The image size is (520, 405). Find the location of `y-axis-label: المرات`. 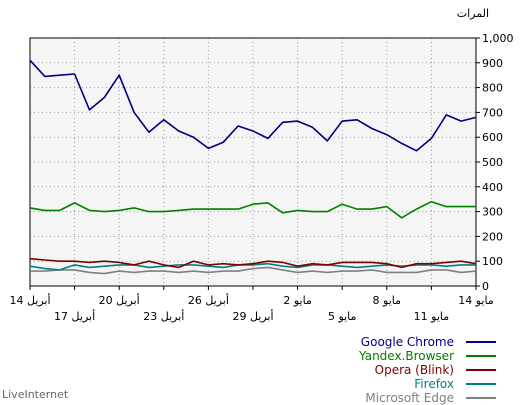

y-axis-label: المرات is located at coordinates (473, 13).